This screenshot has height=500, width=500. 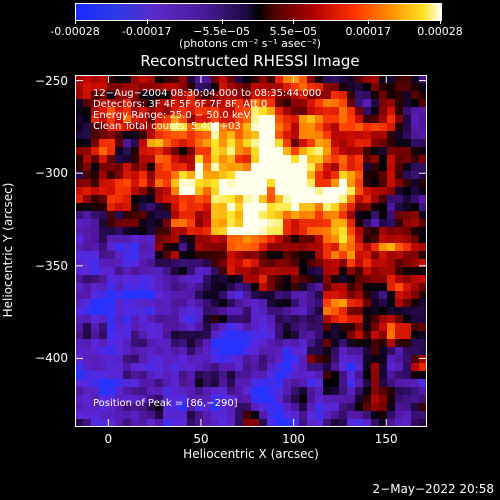 What do you see at coordinates (146, 31) in the screenshot?
I see `colorbar-tick-label: -0.00017` at bounding box center [146, 31].